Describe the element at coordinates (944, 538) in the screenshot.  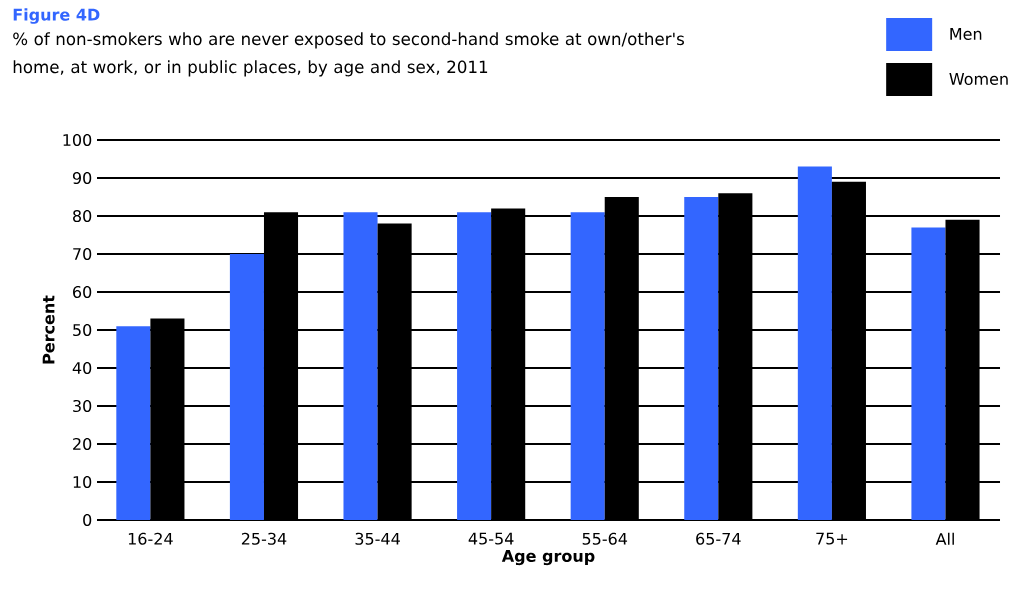
I see `x-tick-label: All` at that location.